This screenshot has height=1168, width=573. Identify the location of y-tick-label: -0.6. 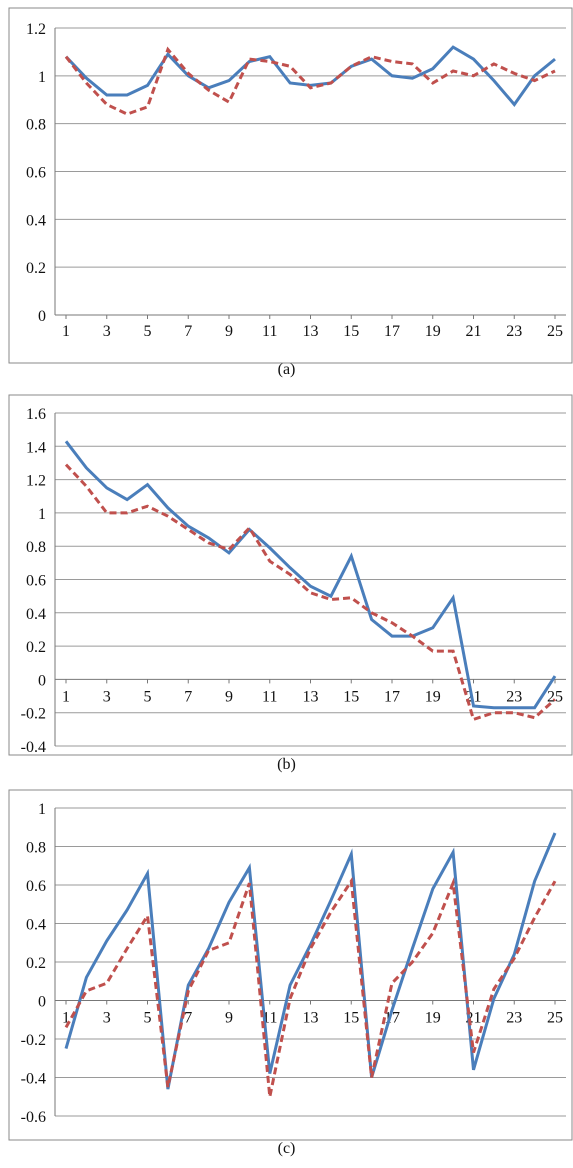
(33, 1117).